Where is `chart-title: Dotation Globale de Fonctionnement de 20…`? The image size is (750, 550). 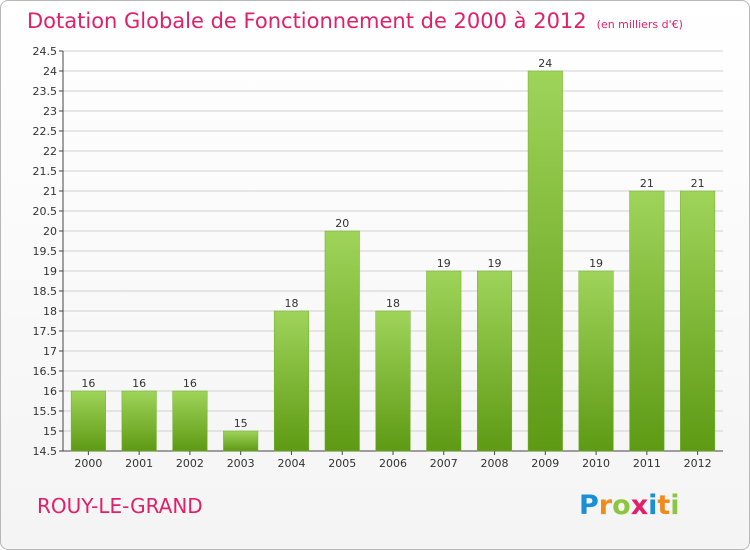 chart-title: Dotation Globale de Fonctionnement de 20… is located at coordinates (355, 21).